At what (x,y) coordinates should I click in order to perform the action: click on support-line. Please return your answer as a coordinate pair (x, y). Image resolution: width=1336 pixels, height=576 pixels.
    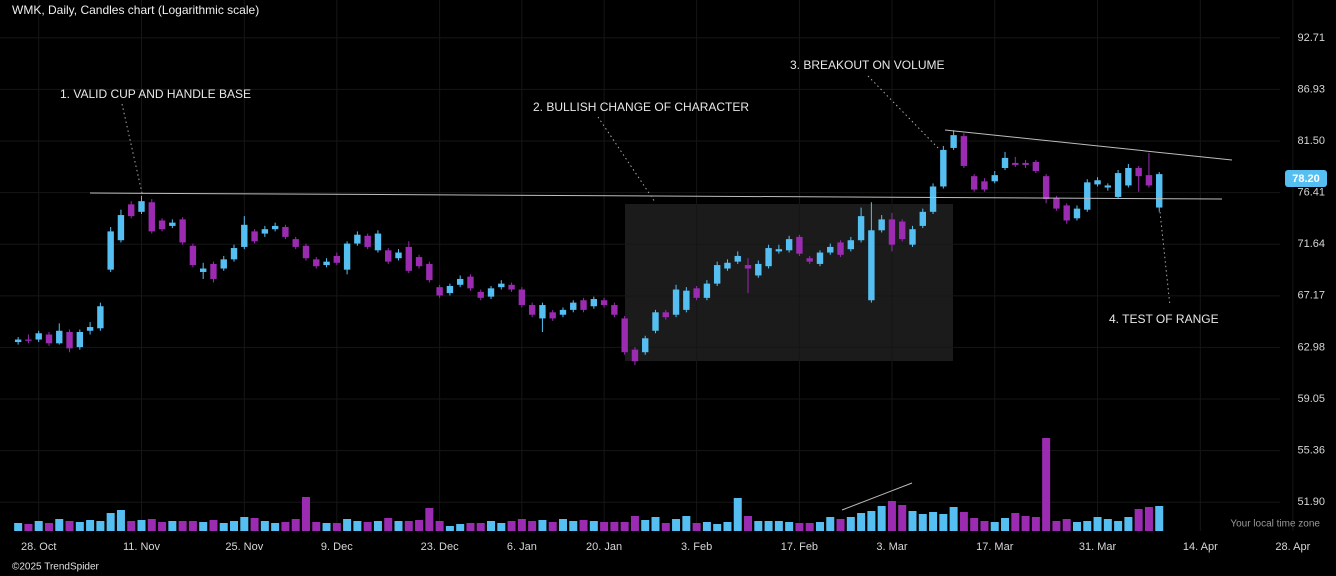
    Looking at the image, I should click on (656, 196).